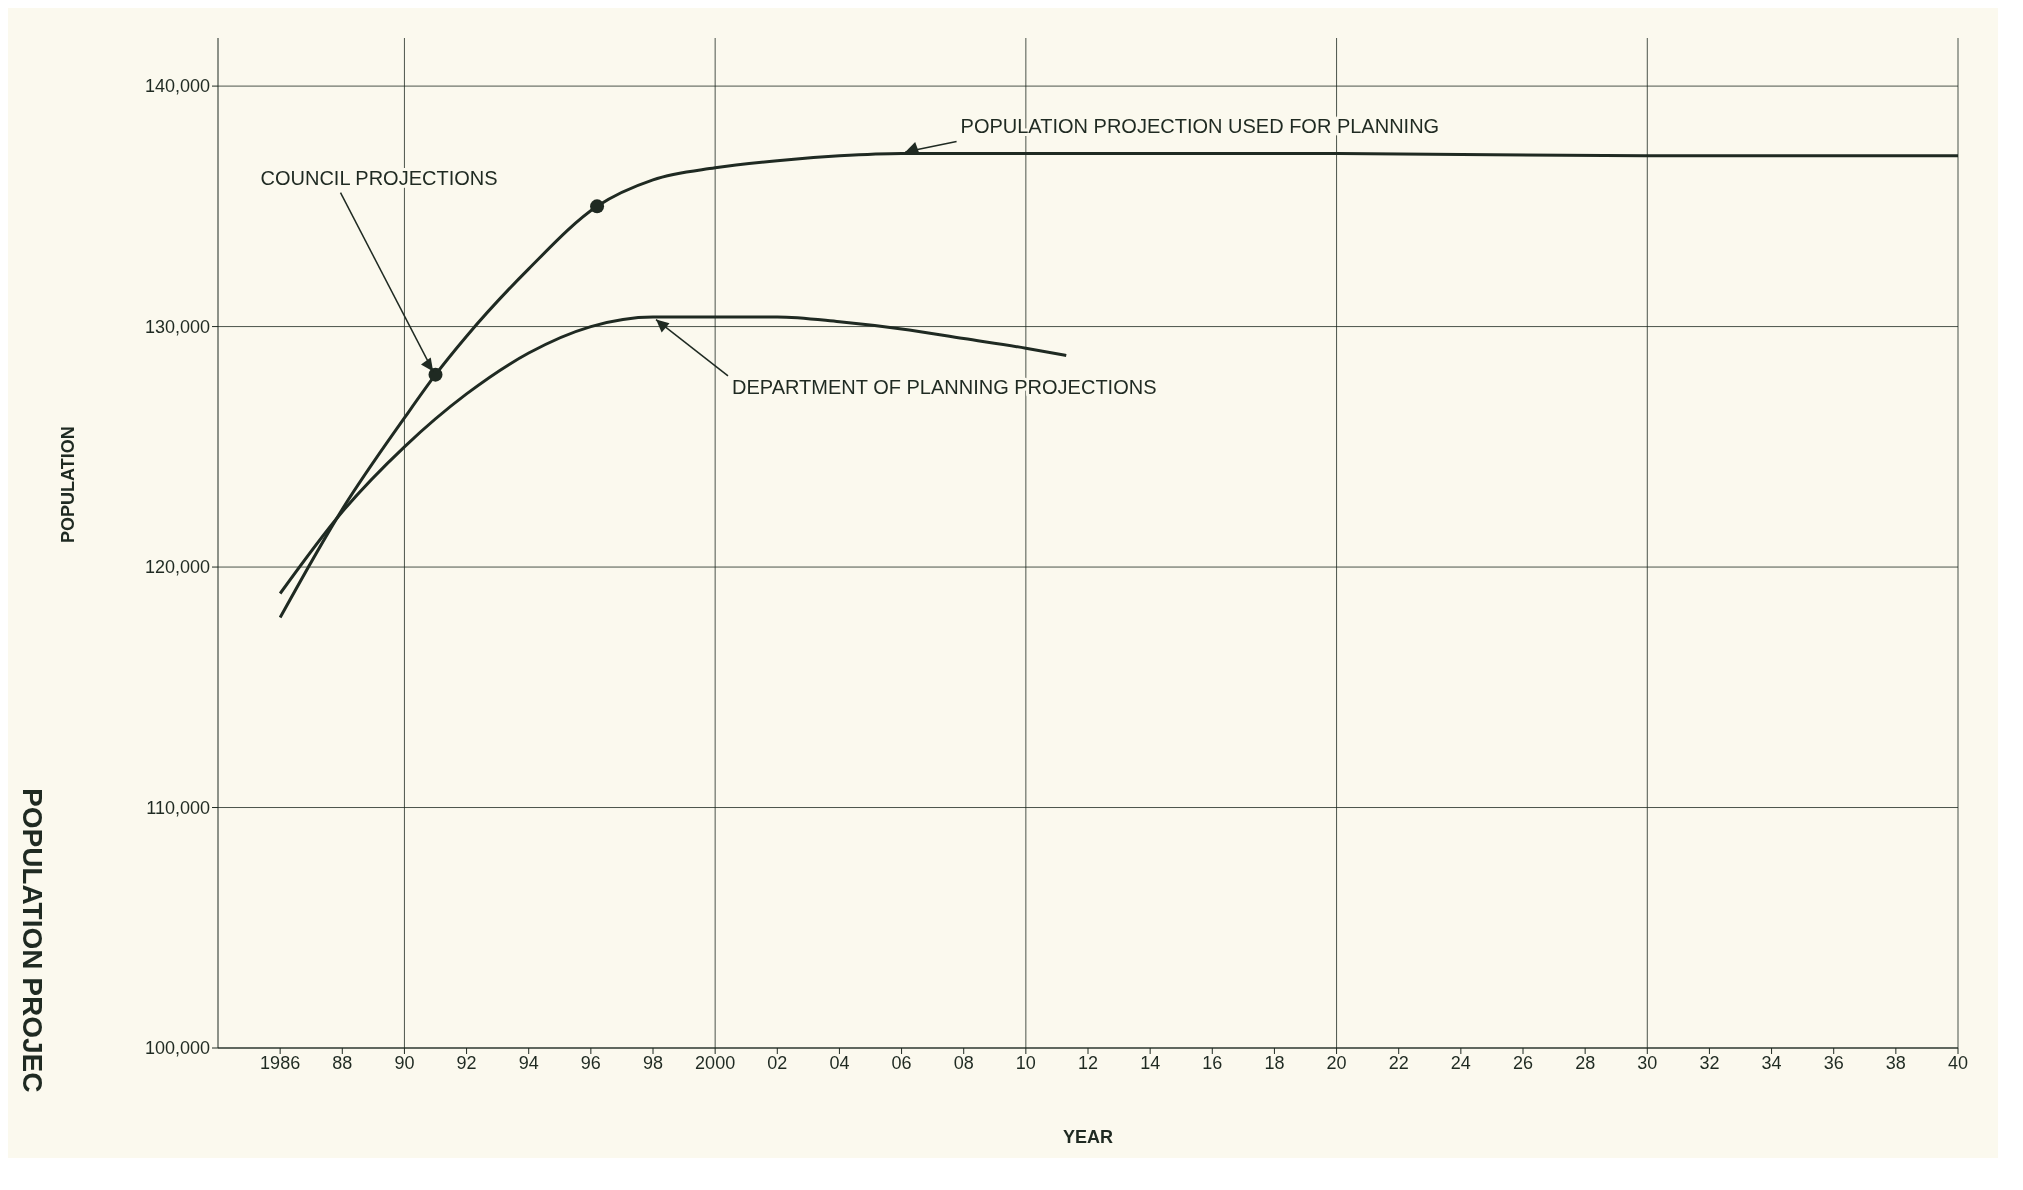  Describe the element at coordinates (1212, 1062) in the screenshot. I see `x-tick-label: 16` at that location.